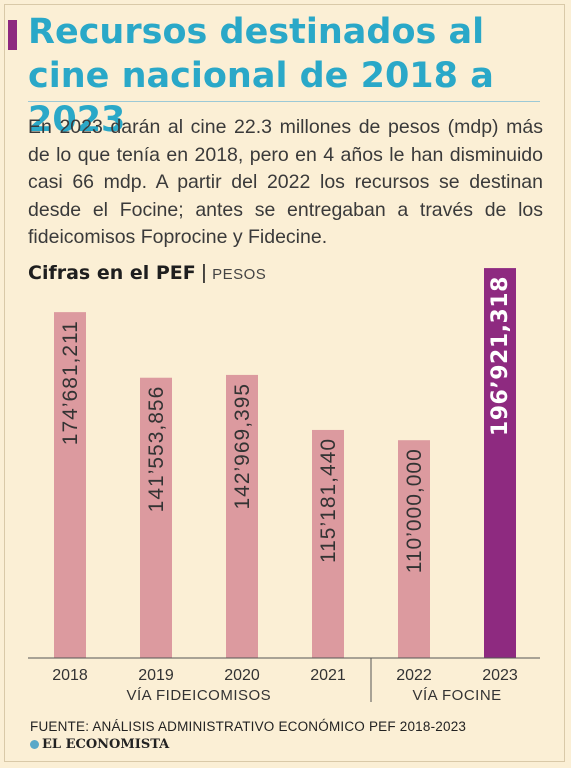  I want to click on bar-value-label-2018: 174’681,211, so click(70, 382).